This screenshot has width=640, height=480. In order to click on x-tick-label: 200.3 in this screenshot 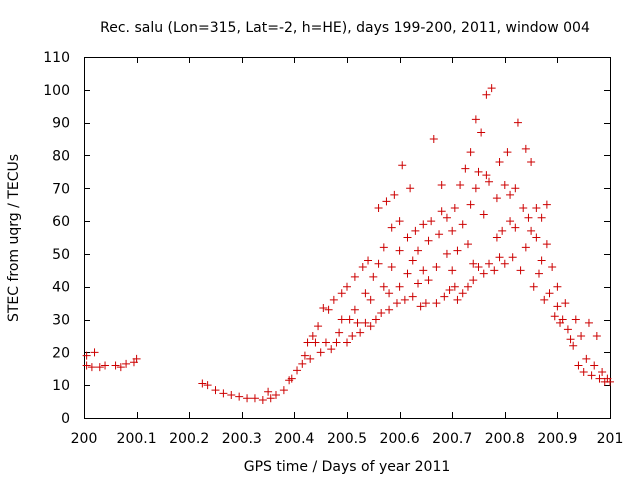, I will do `click(242, 439)`.